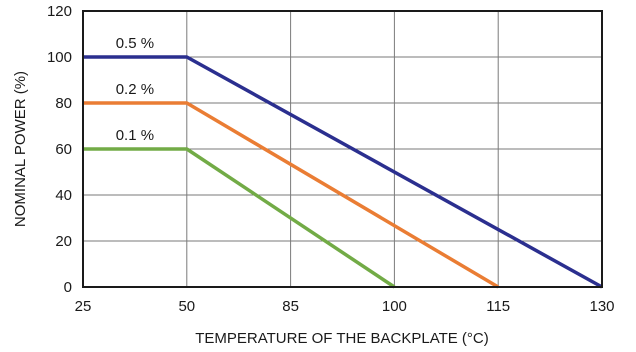 The image size is (636, 352). I want to click on series-label: 0.2 %, so click(135, 89).